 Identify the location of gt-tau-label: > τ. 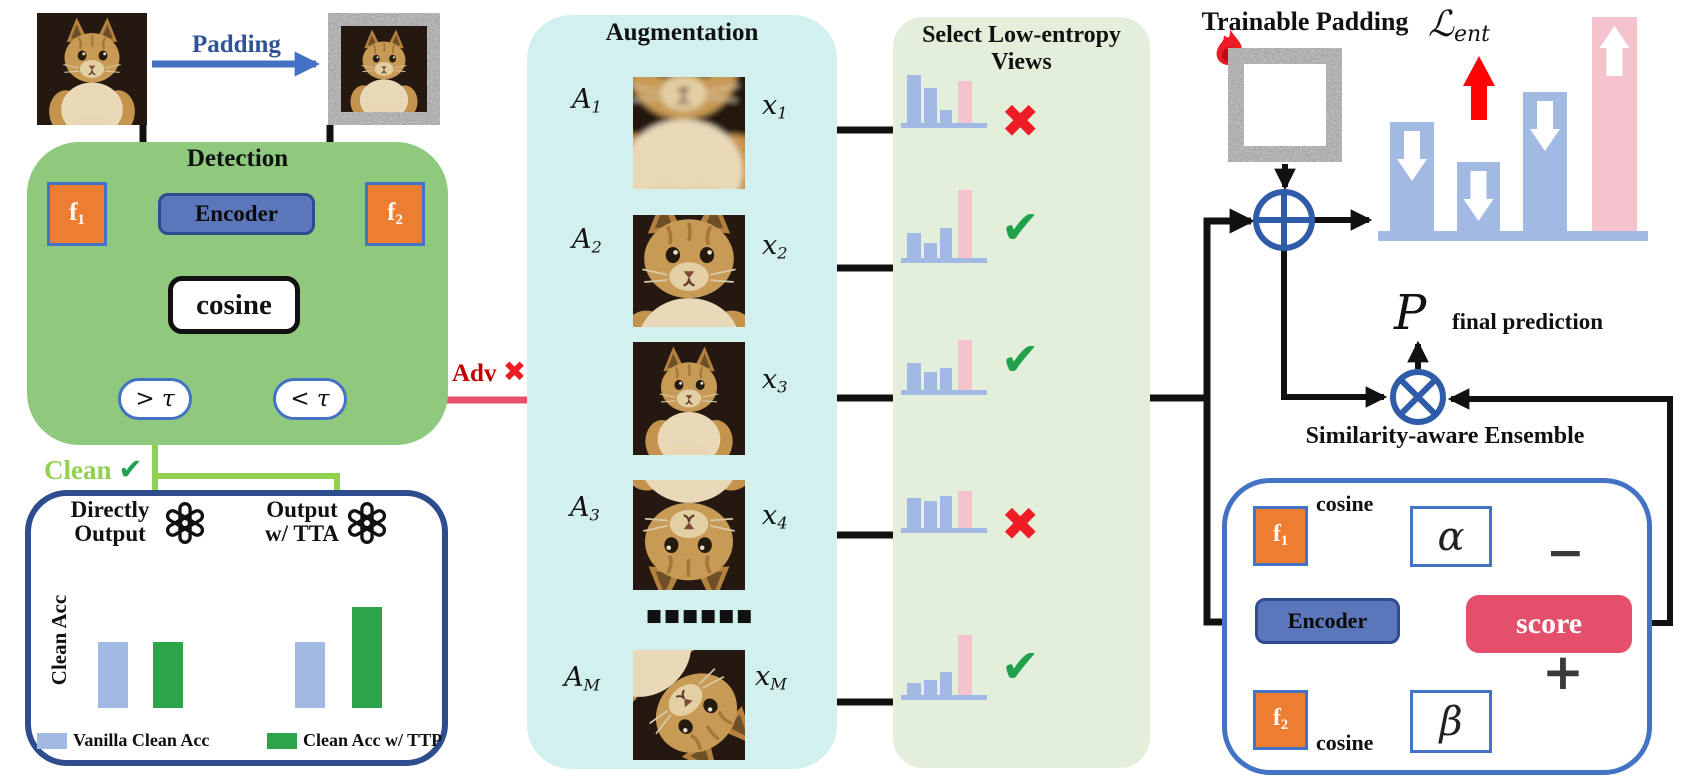
(155, 399).